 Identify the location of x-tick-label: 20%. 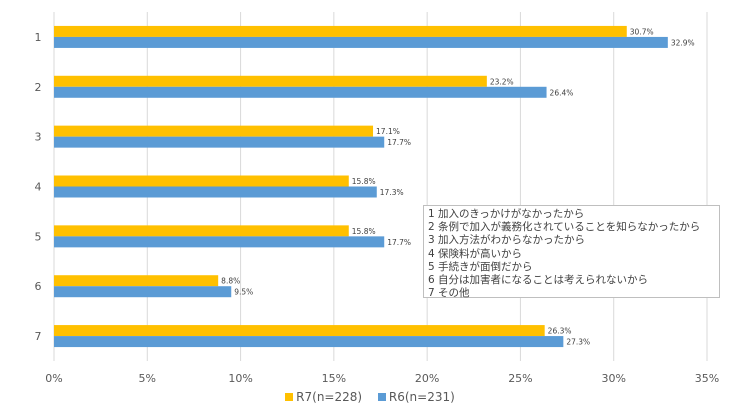
(427, 378).